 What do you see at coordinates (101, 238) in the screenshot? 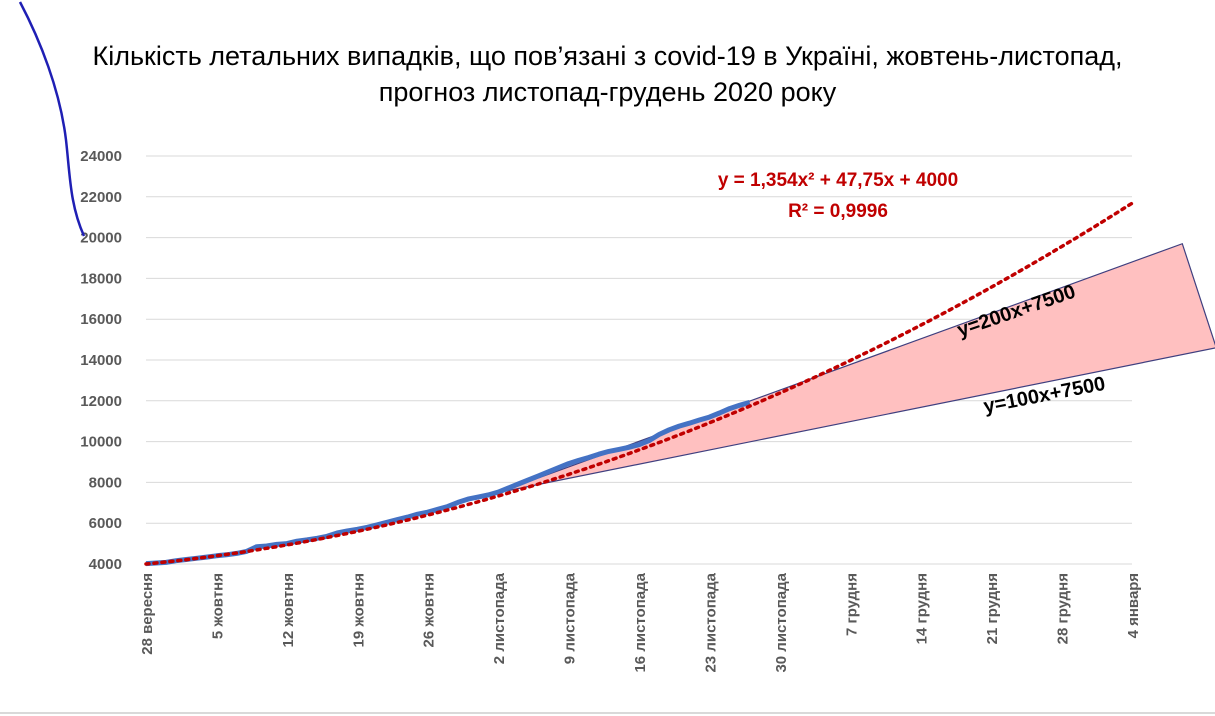
I see `y-tick-label: 20000` at bounding box center [101, 238].